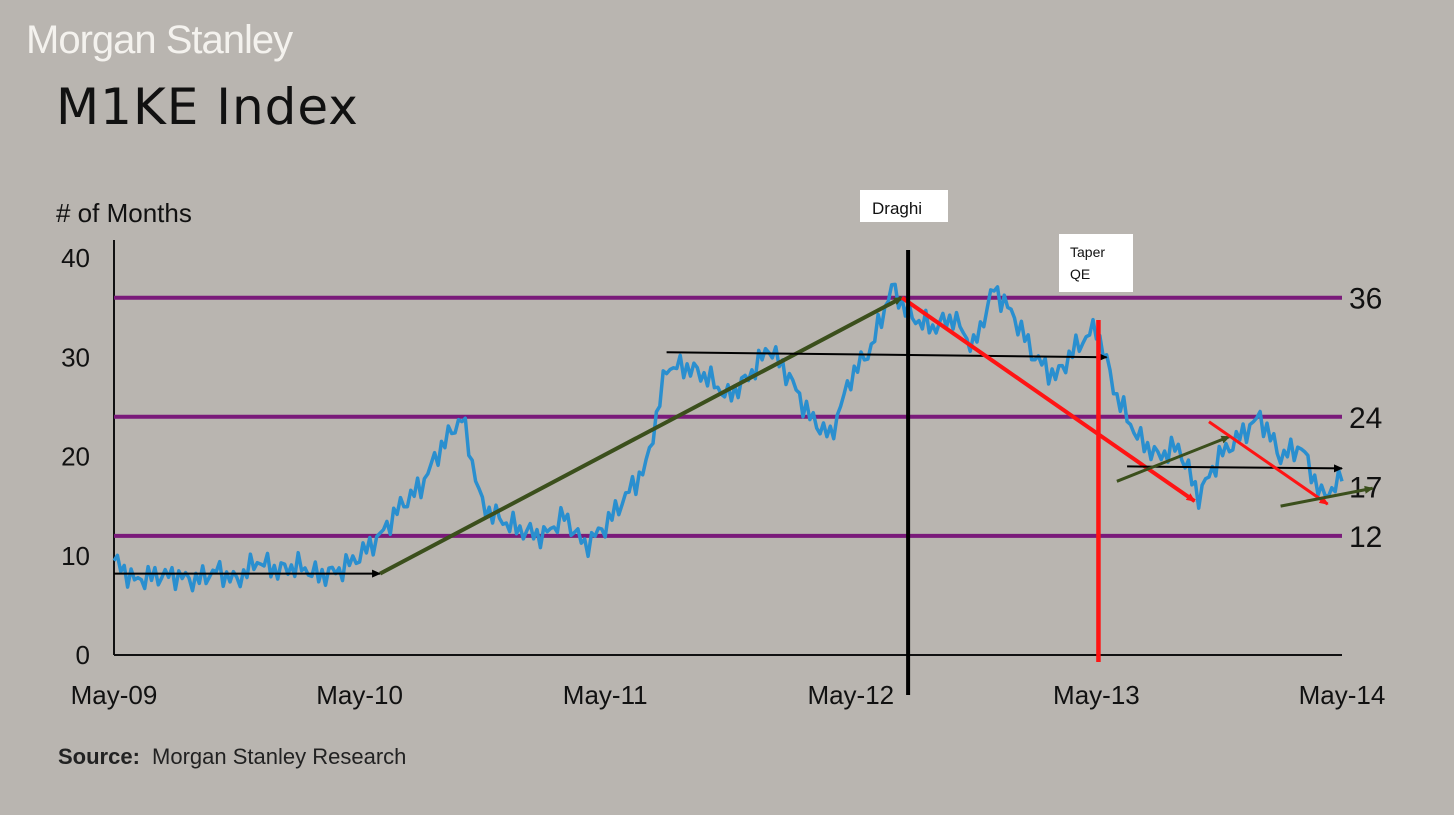  I want to click on source-note: Source: Morgan Stanley Research, so click(232, 757).